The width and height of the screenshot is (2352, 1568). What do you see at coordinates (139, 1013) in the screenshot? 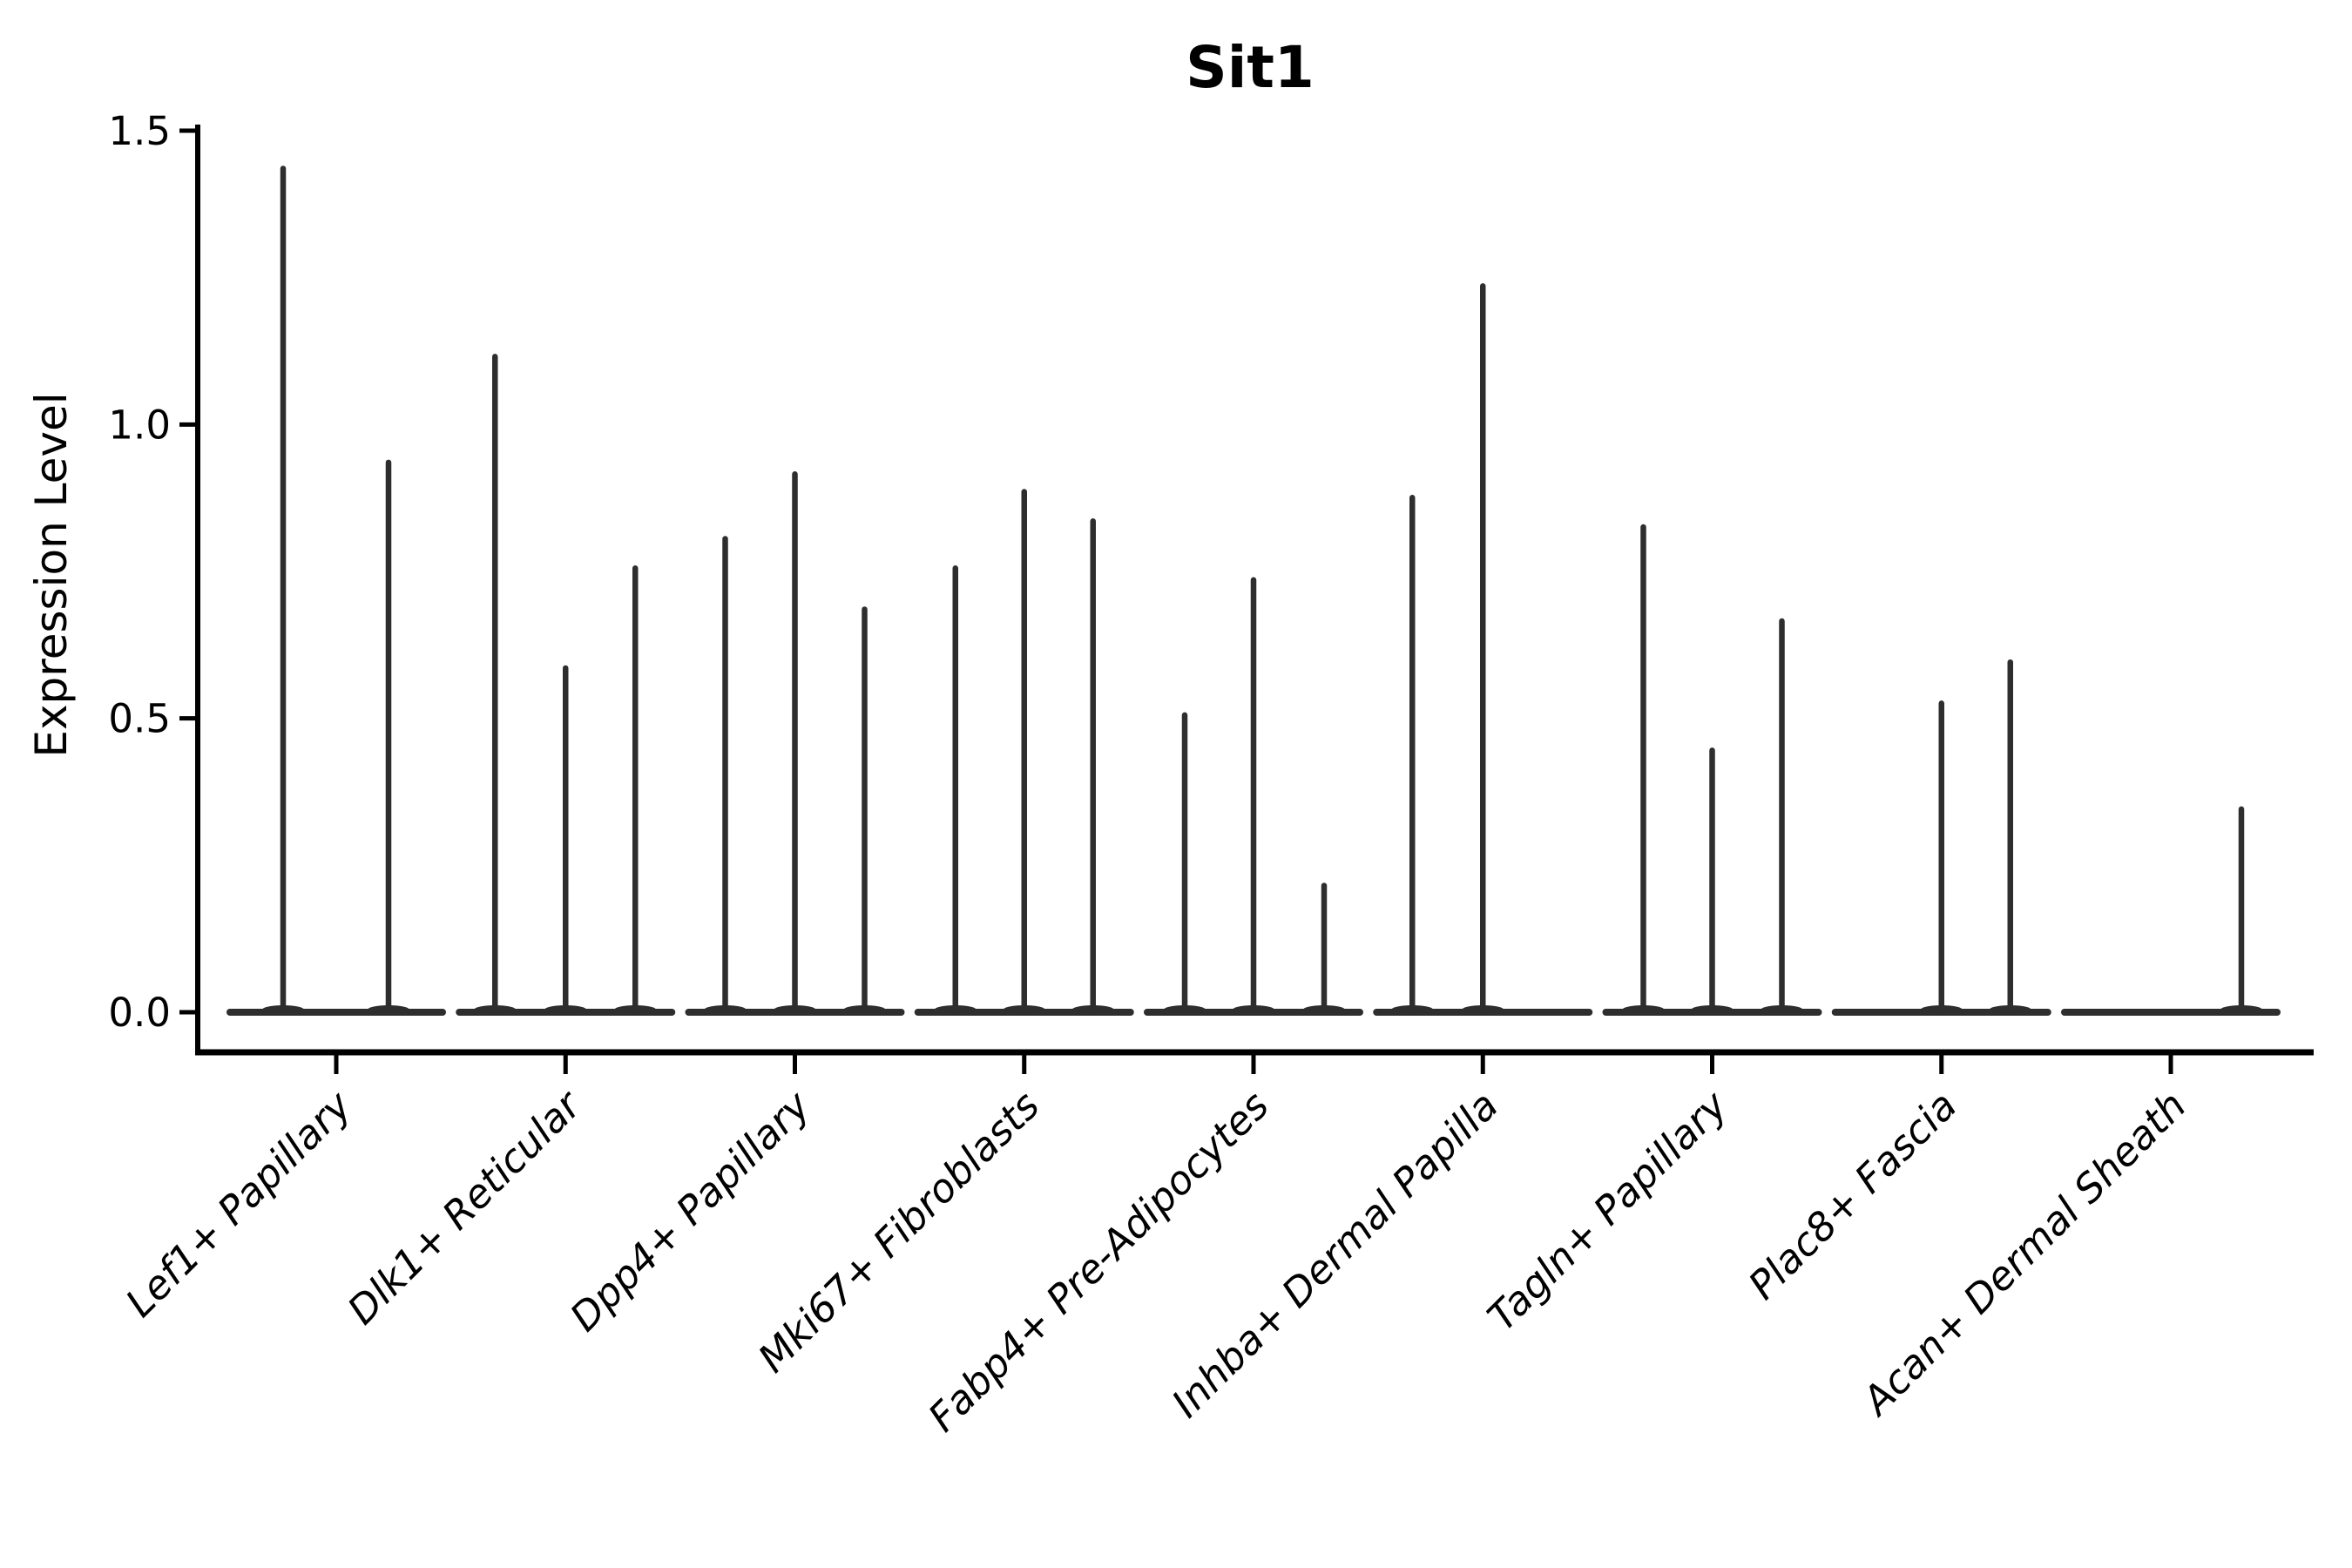
I see `y-tick-label: 0.0` at bounding box center [139, 1013].